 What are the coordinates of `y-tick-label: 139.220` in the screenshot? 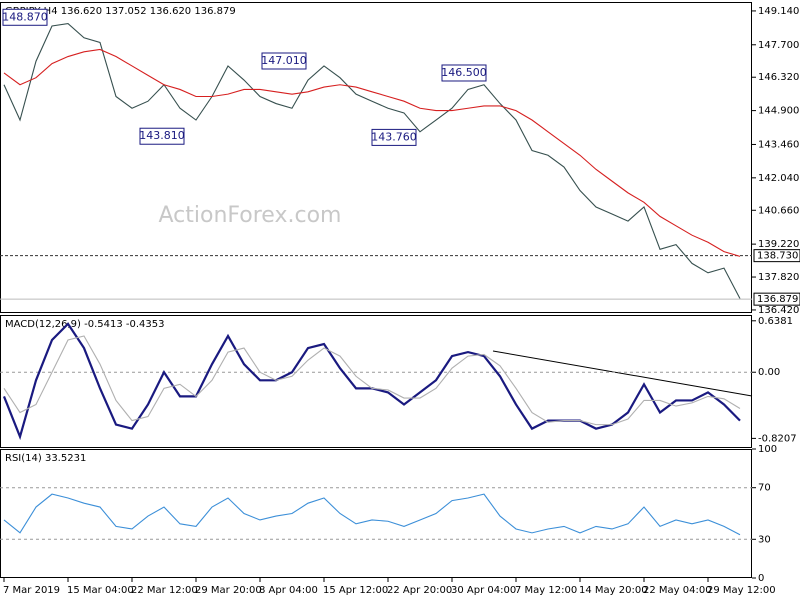 It's located at (778, 244).